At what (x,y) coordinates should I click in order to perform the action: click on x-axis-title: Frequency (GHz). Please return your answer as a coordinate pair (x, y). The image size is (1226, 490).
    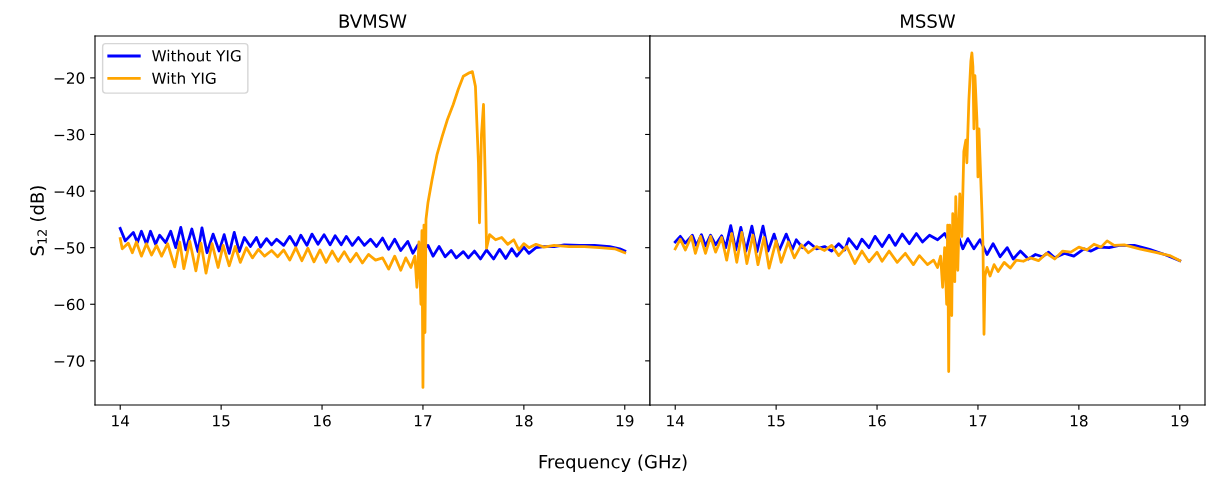
    Looking at the image, I should click on (613, 463).